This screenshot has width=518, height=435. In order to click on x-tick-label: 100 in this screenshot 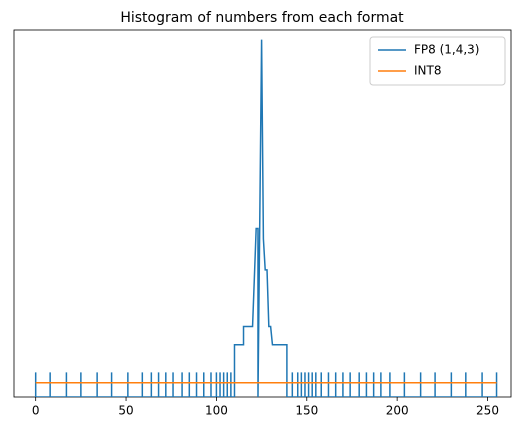, I will do `click(216, 411)`.